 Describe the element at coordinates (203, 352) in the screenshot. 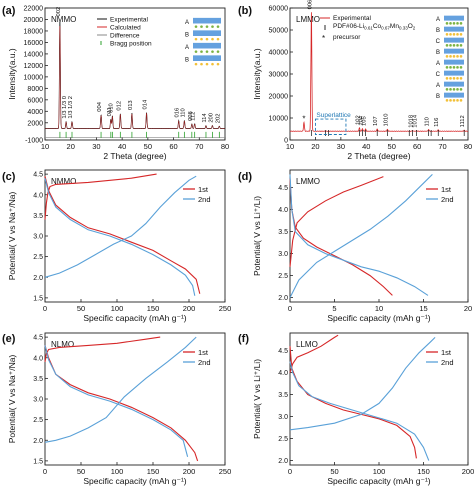

I see `legend-label-e: 1st` at that location.